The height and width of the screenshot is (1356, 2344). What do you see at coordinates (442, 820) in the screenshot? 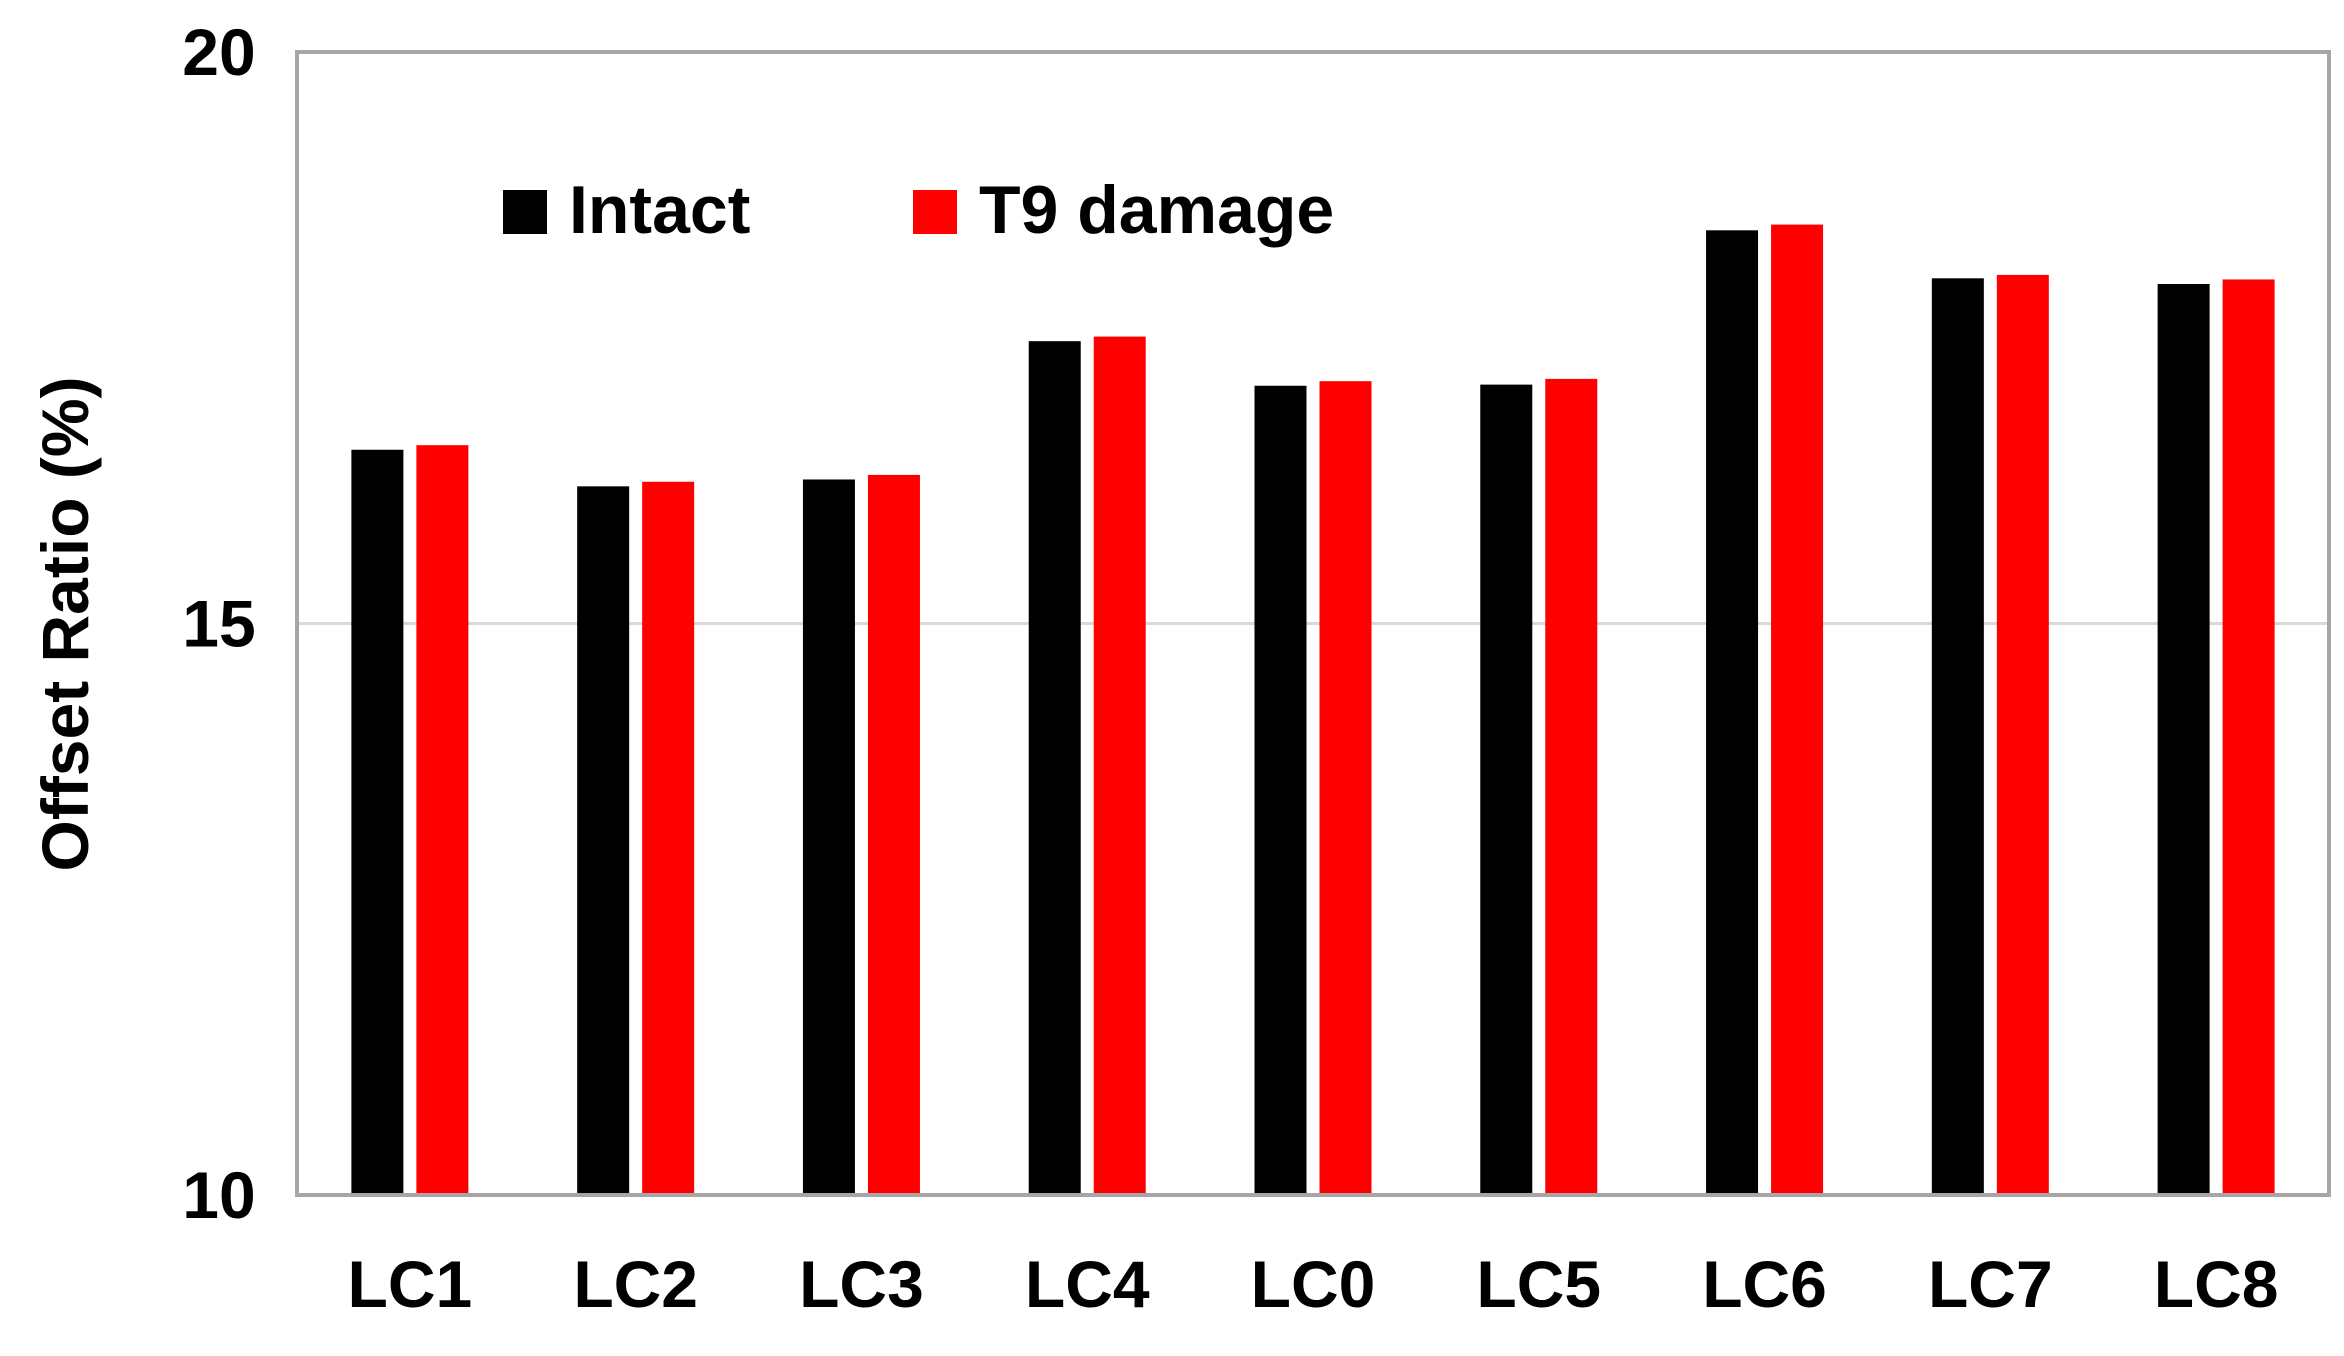
I see `bar-lc1-t9-damage` at bounding box center [442, 820].